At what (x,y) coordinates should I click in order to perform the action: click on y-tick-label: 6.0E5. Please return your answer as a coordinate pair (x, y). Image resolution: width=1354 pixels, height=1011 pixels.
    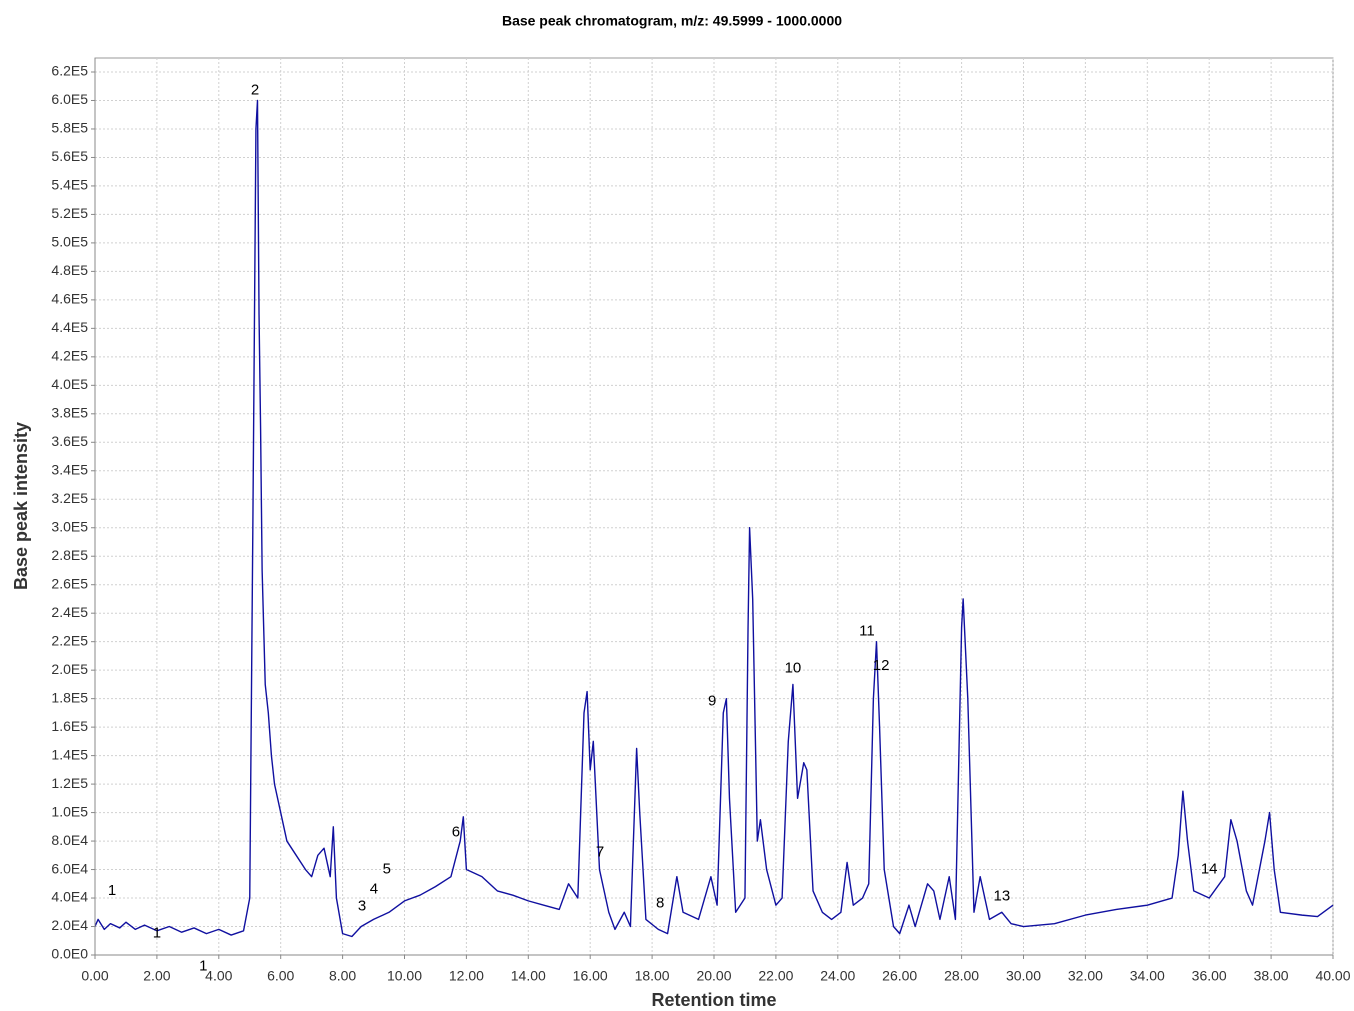
    Looking at the image, I should click on (69, 99).